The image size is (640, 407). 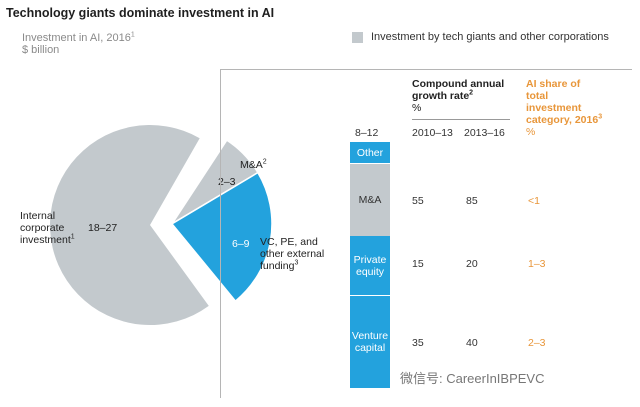 What do you see at coordinates (461, 119) in the screenshot?
I see `cagr-divider` at bounding box center [461, 119].